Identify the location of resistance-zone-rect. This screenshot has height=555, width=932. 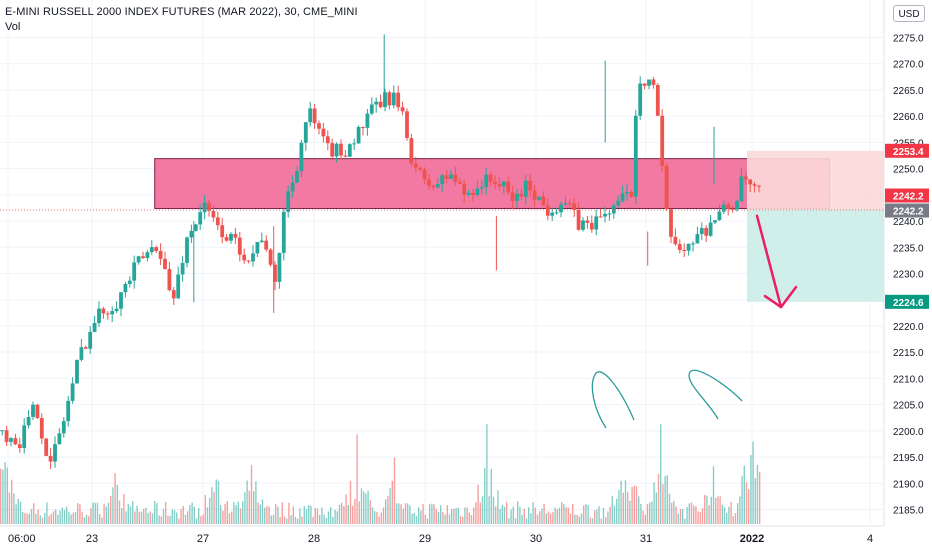
(492, 183).